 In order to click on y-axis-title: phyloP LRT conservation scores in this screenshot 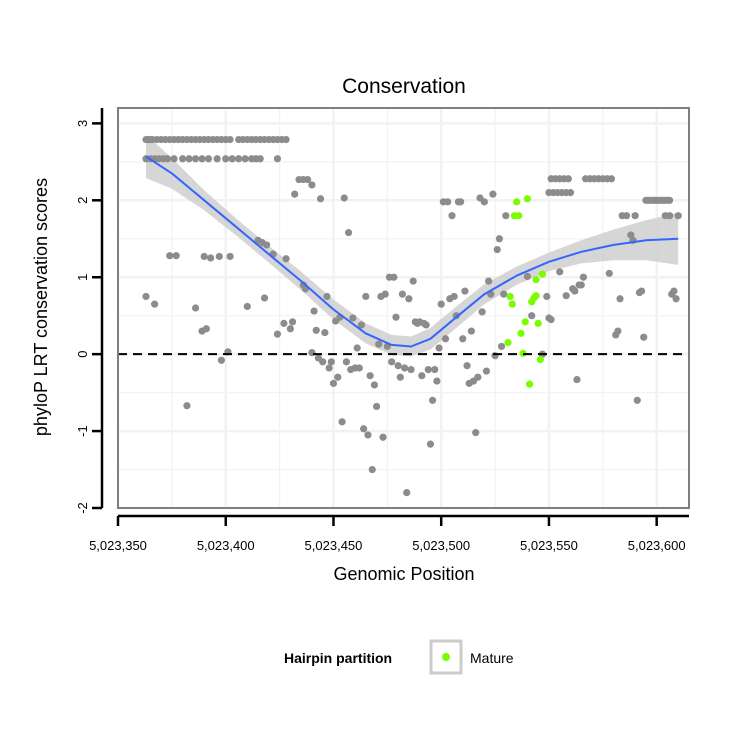, I will do `click(41, 307)`.